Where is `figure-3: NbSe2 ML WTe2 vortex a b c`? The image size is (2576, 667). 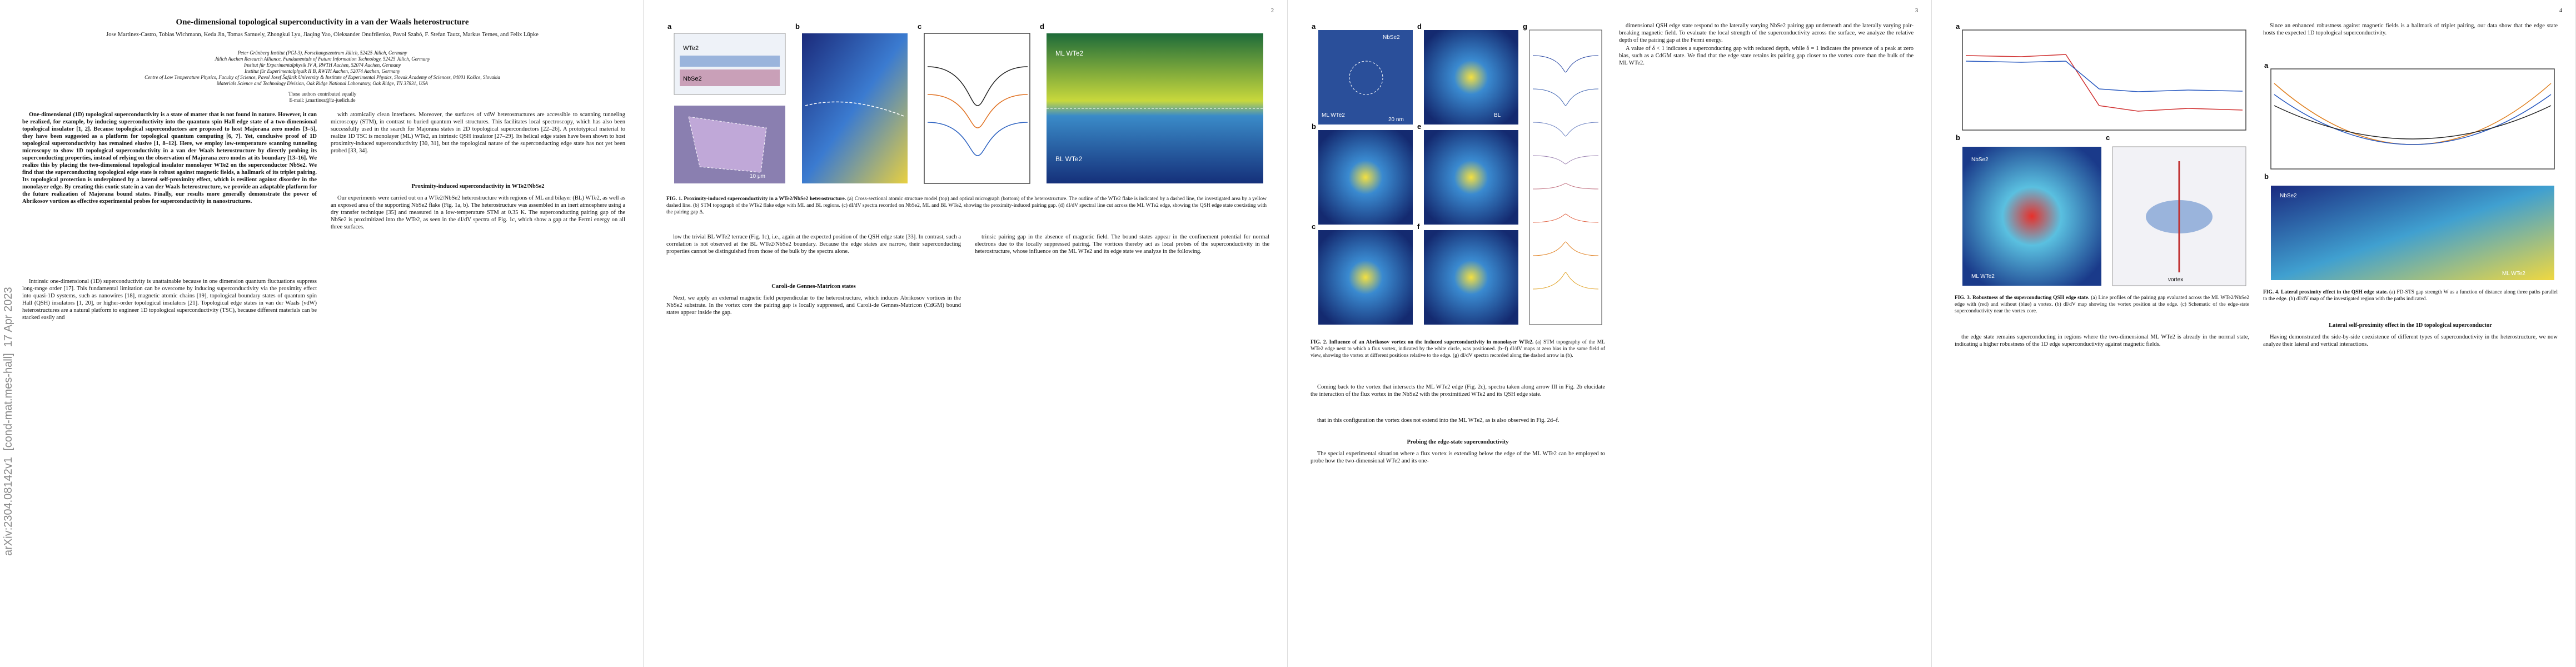
figure-3: NbSe2 ML WTe2 vortex a b c is located at coordinates (2101, 154).